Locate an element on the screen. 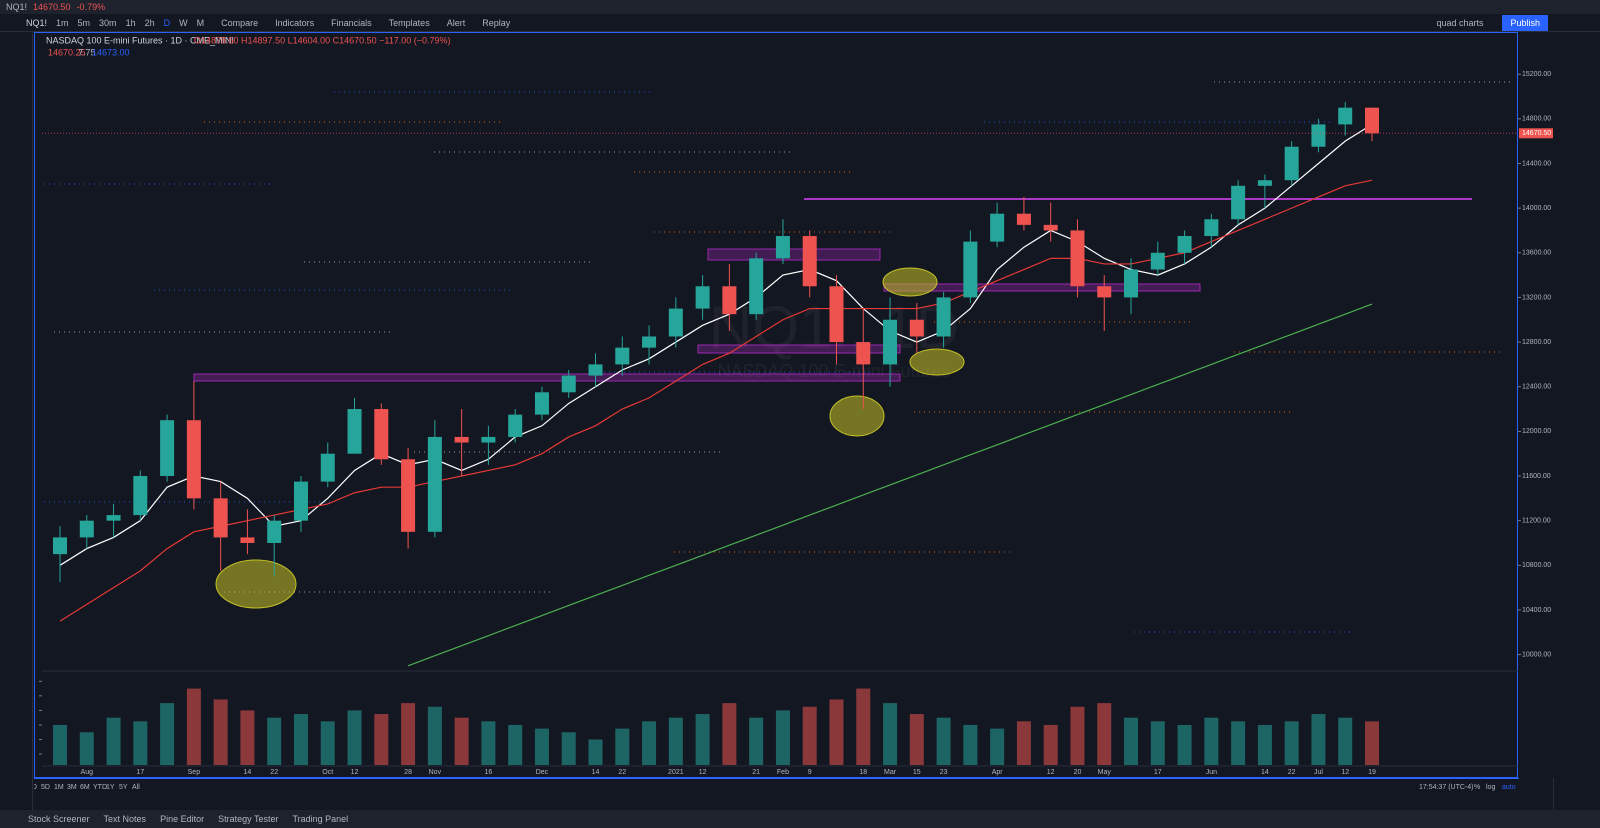  clock: 17:54:37 (UTC-4) is located at coordinates (1446, 787).